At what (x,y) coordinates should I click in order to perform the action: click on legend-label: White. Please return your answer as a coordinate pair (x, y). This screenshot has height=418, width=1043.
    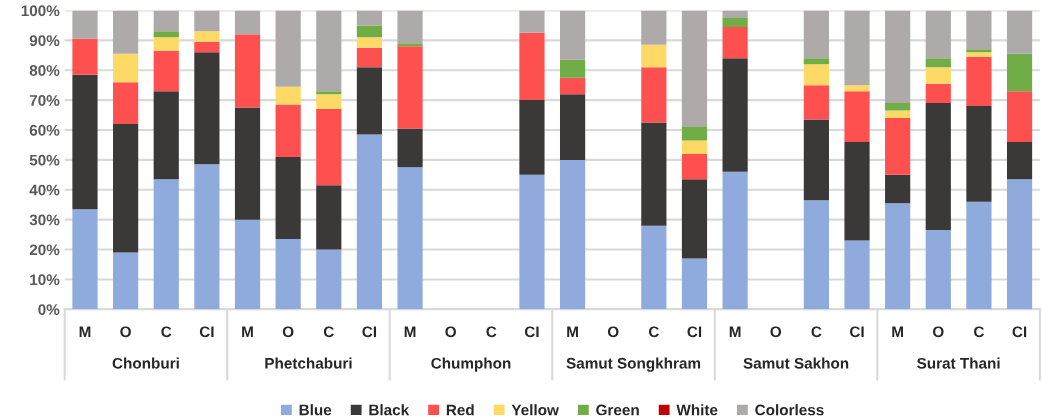
    Looking at the image, I should click on (697, 410).